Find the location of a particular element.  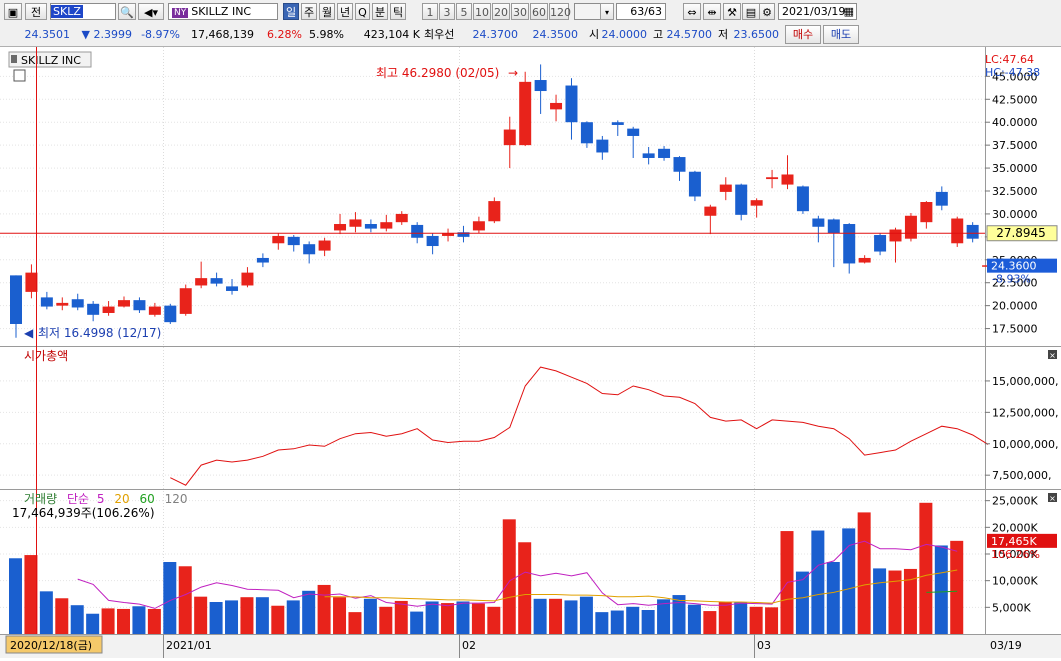

interval-button-0: 1 is located at coordinates (430, 11).